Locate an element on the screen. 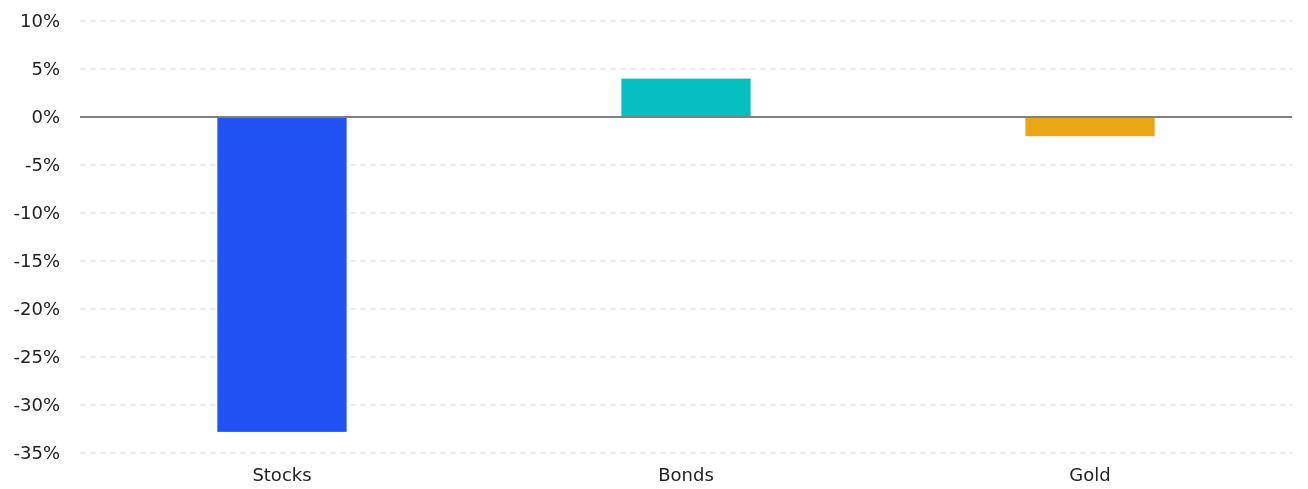  y-tick-label: -5% is located at coordinates (42, 165).